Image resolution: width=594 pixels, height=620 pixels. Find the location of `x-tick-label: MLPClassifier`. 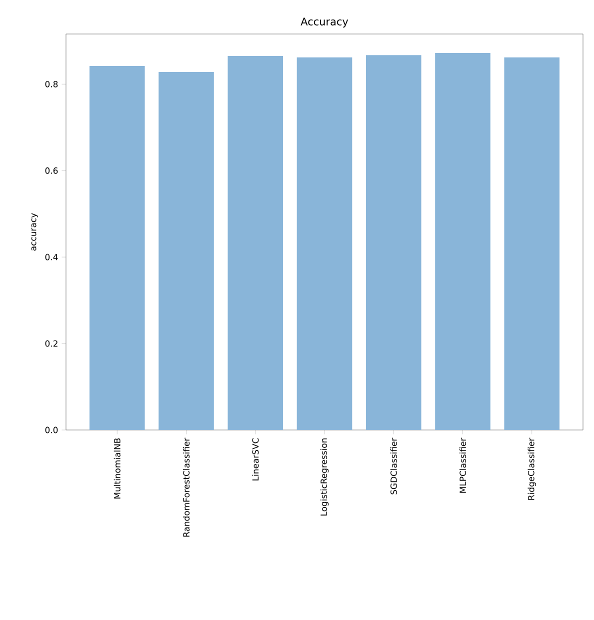

x-tick-label: MLPClassifier is located at coordinates (462, 465).